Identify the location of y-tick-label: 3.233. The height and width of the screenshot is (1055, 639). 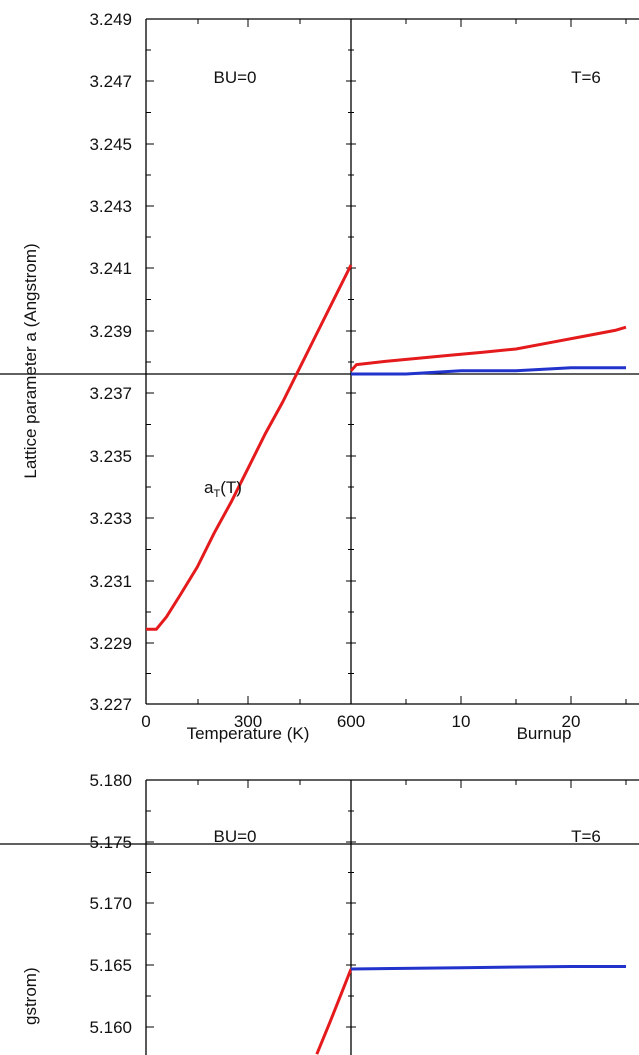
(110, 518).